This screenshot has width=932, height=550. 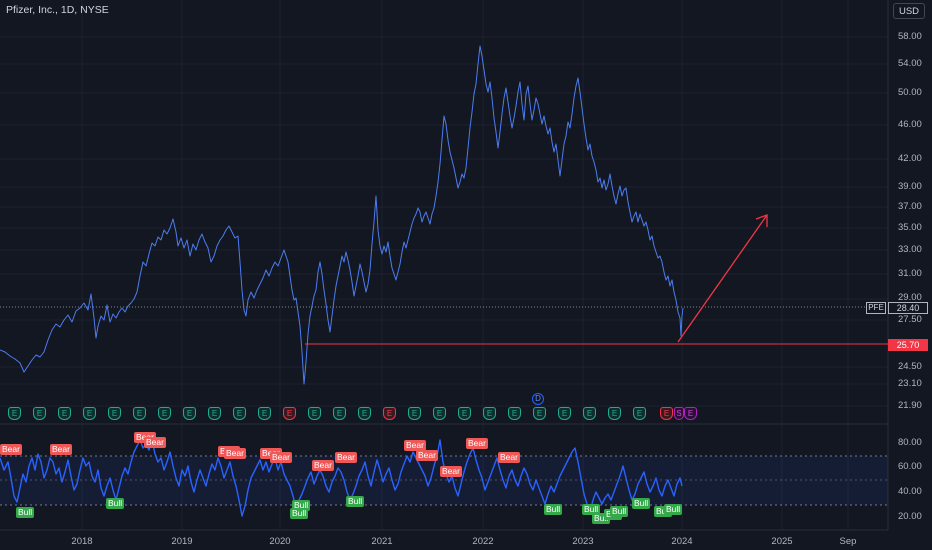 What do you see at coordinates (910, 249) in the screenshot?
I see `price-axis-label: 33.00` at bounding box center [910, 249].